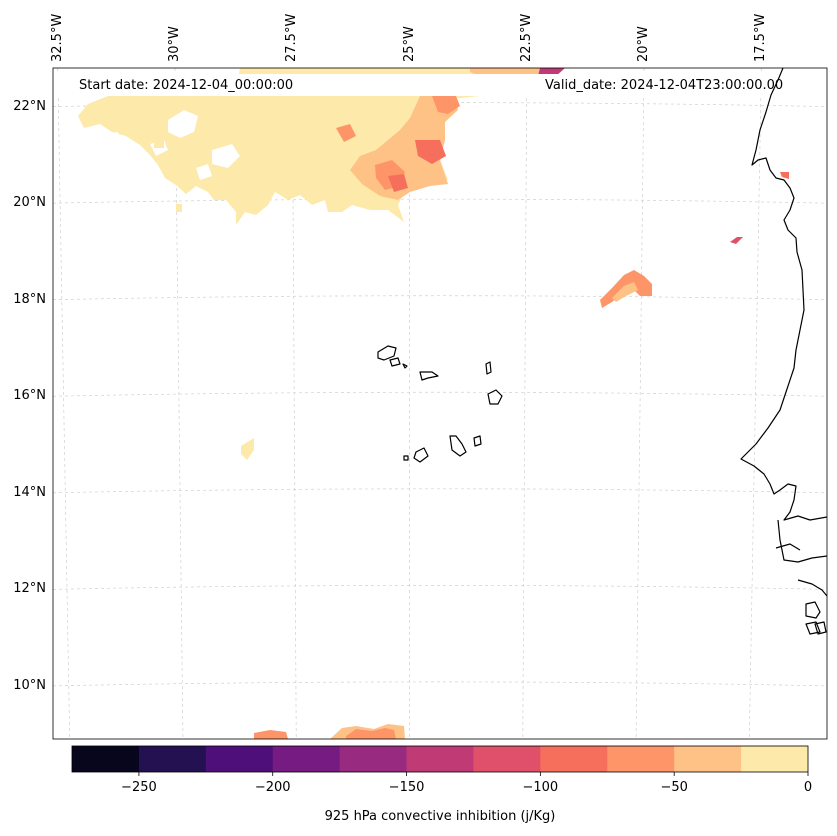 The height and width of the screenshot is (836, 837). What do you see at coordinates (473, 774) in the screenshot?
I see `colorbar-ticks` at bounding box center [473, 774].